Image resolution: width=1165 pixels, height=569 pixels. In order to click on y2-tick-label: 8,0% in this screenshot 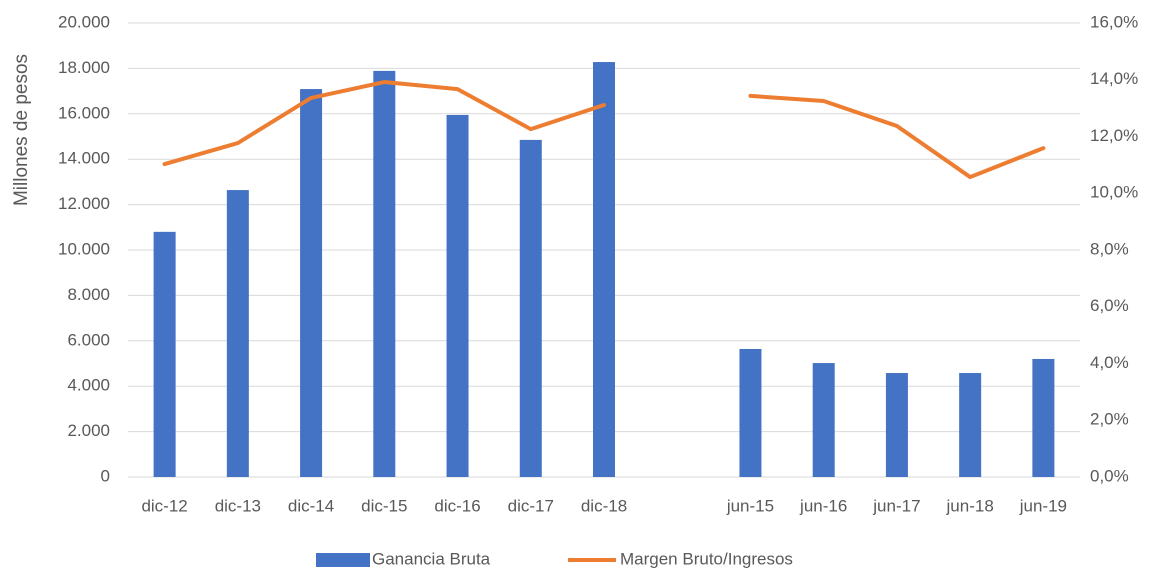, I will do `click(1109, 248)`.